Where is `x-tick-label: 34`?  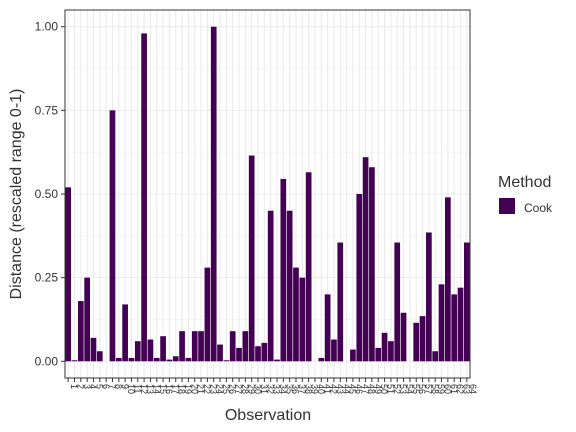
x-tick-label: 34 is located at coordinates (283, 389).